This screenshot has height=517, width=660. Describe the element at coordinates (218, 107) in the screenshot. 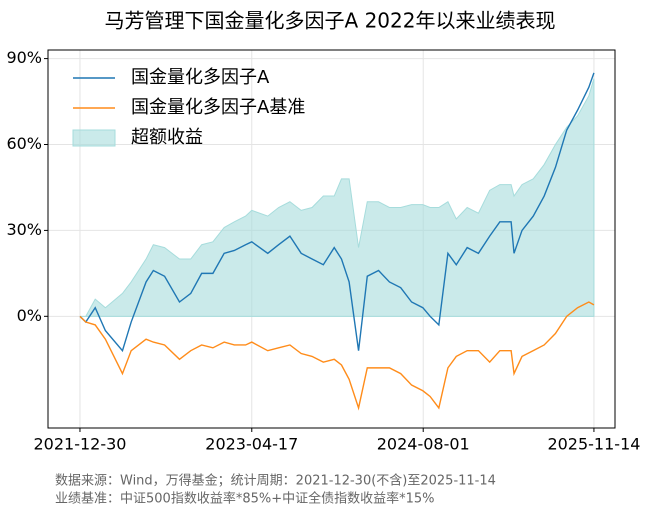

I see `legend-label: 国金量化多因子A基准` at that location.